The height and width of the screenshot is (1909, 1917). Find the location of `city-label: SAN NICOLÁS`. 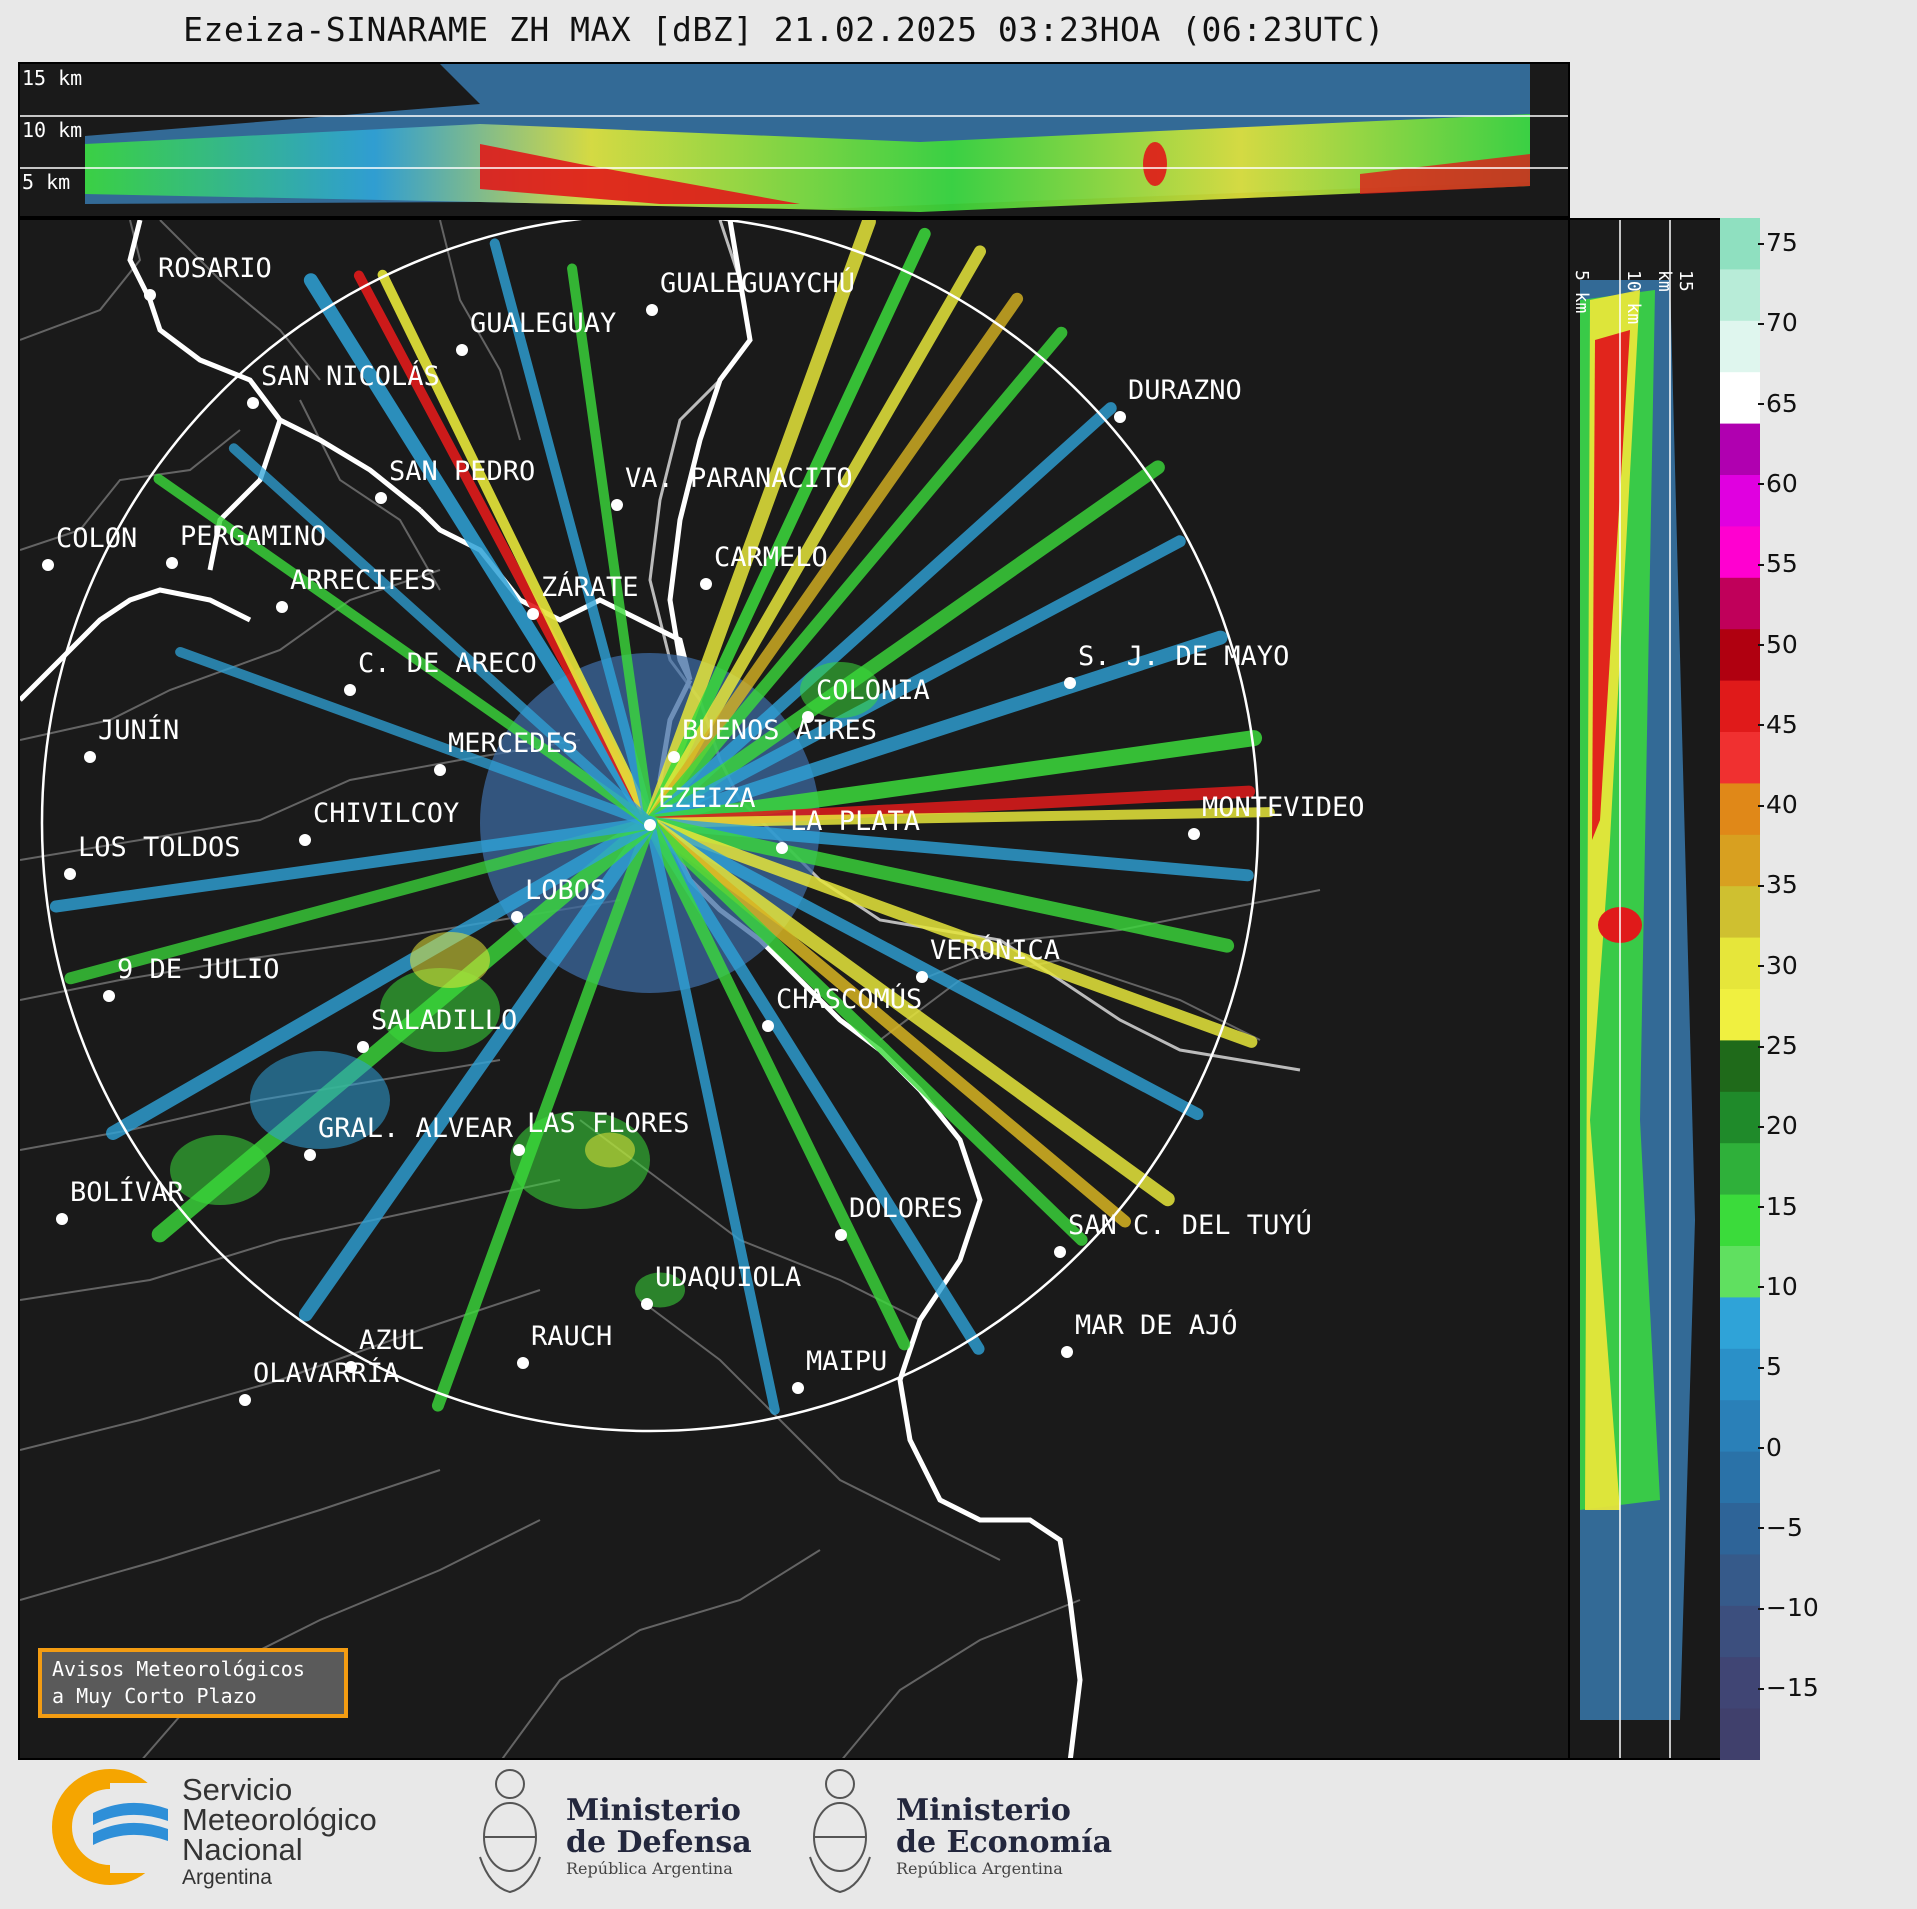

city-label: SAN NICOLÁS is located at coordinates (350, 376).